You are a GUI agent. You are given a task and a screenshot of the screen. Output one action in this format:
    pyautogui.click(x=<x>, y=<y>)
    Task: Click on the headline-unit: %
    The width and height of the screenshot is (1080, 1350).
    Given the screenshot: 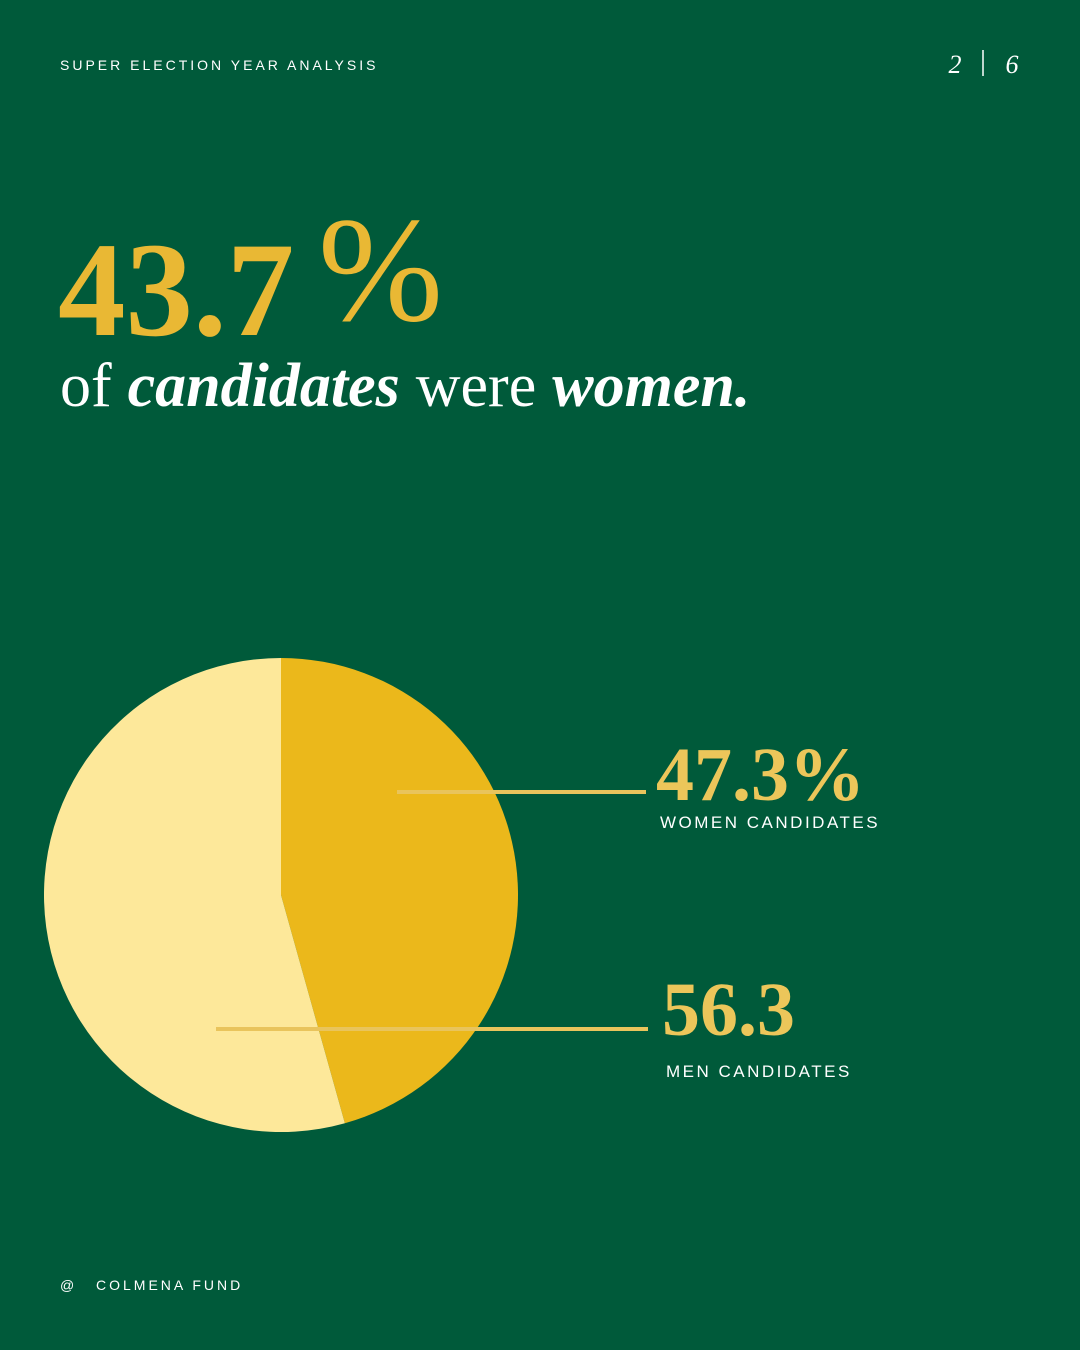 What is the action you would take?
    pyautogui.click(x=380, y=270)
    